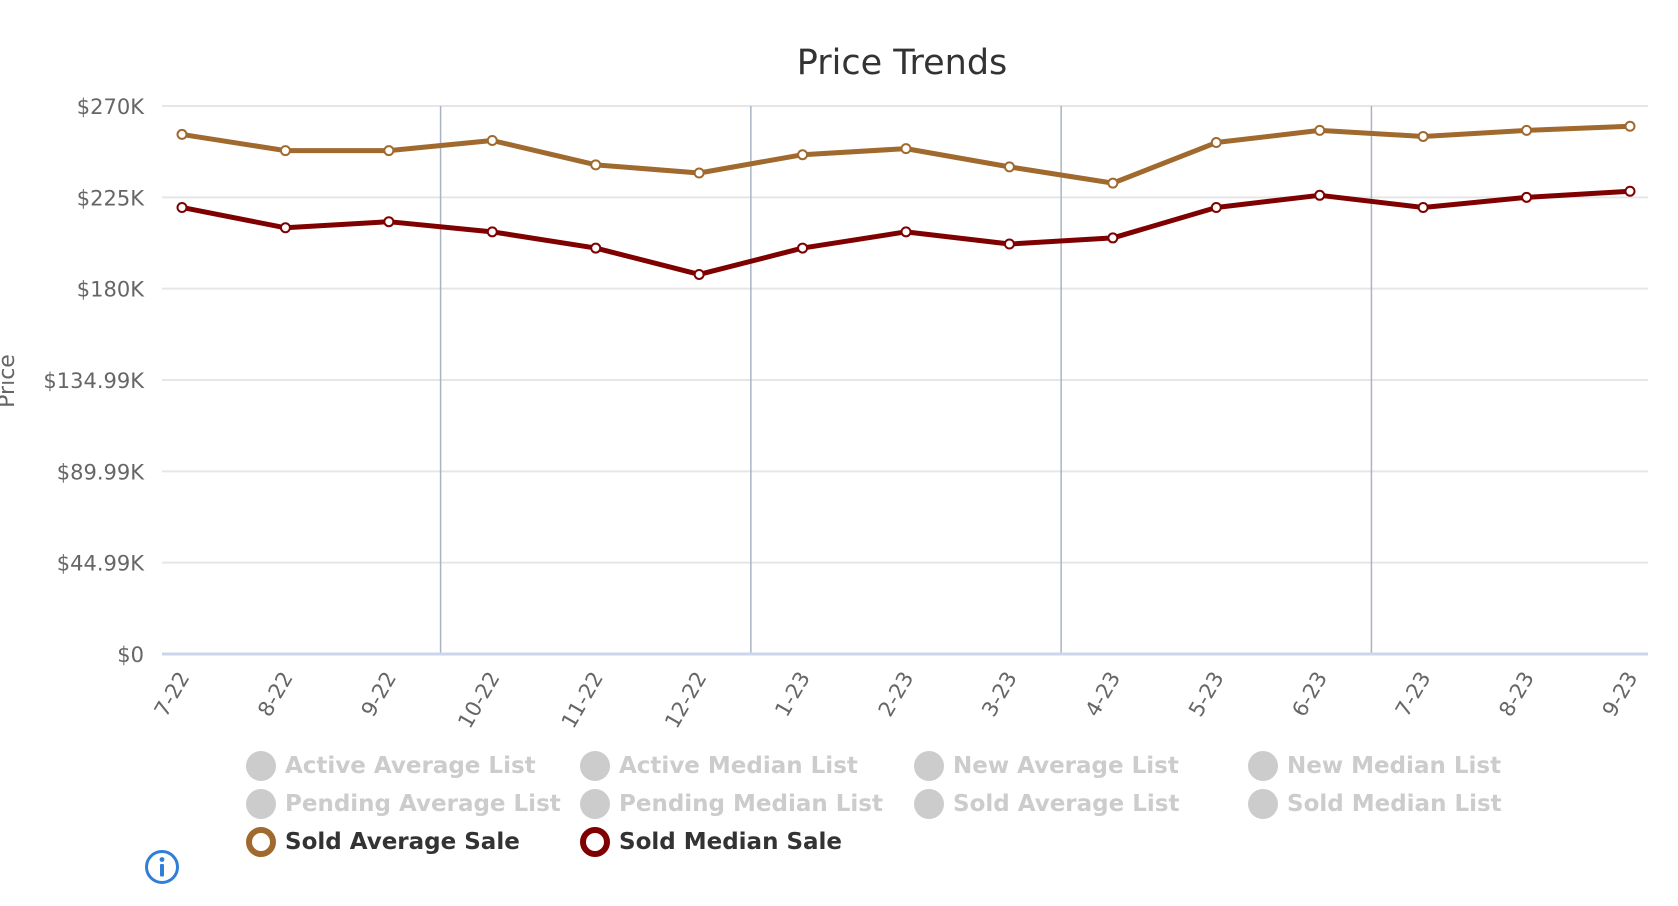 The width and height of the screenshot is (1678, 906). Describe the element at coordinates (1309, 694) in the screenshot. I see `x-tick-label: 6-23` at that location.